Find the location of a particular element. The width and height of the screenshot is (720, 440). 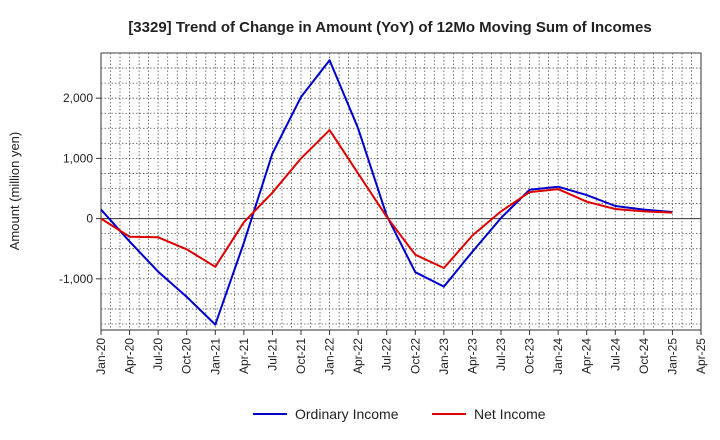

x-tick-label: Jan-20 is located at coordinates (101, 356).